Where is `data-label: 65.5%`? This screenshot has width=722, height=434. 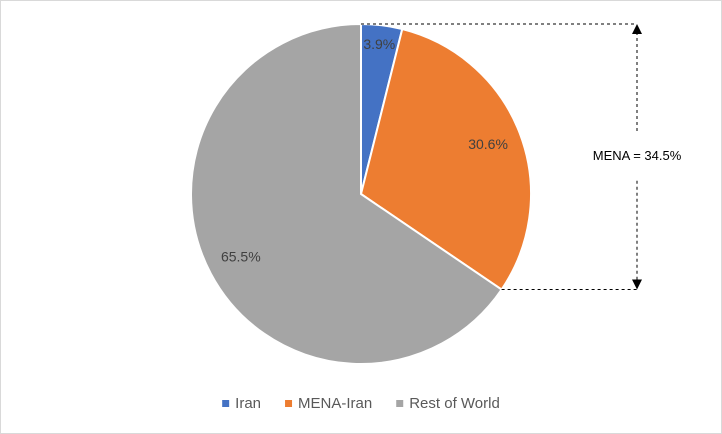 data-label: 65.5% is located at coordinates (241, 256).